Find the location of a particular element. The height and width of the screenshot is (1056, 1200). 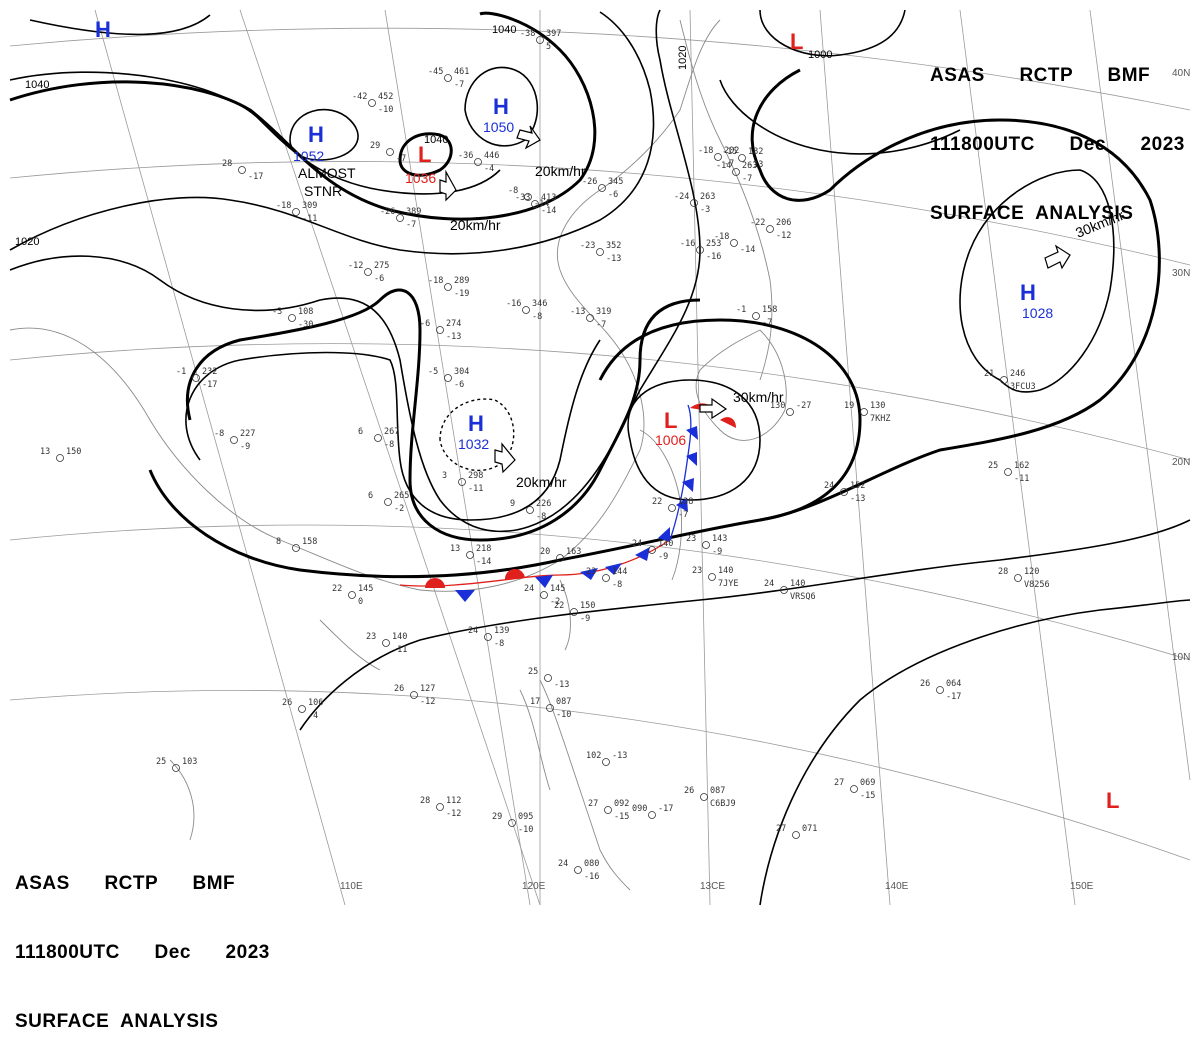

station-plot: 130 -27 is located at coordinates (790, 408).